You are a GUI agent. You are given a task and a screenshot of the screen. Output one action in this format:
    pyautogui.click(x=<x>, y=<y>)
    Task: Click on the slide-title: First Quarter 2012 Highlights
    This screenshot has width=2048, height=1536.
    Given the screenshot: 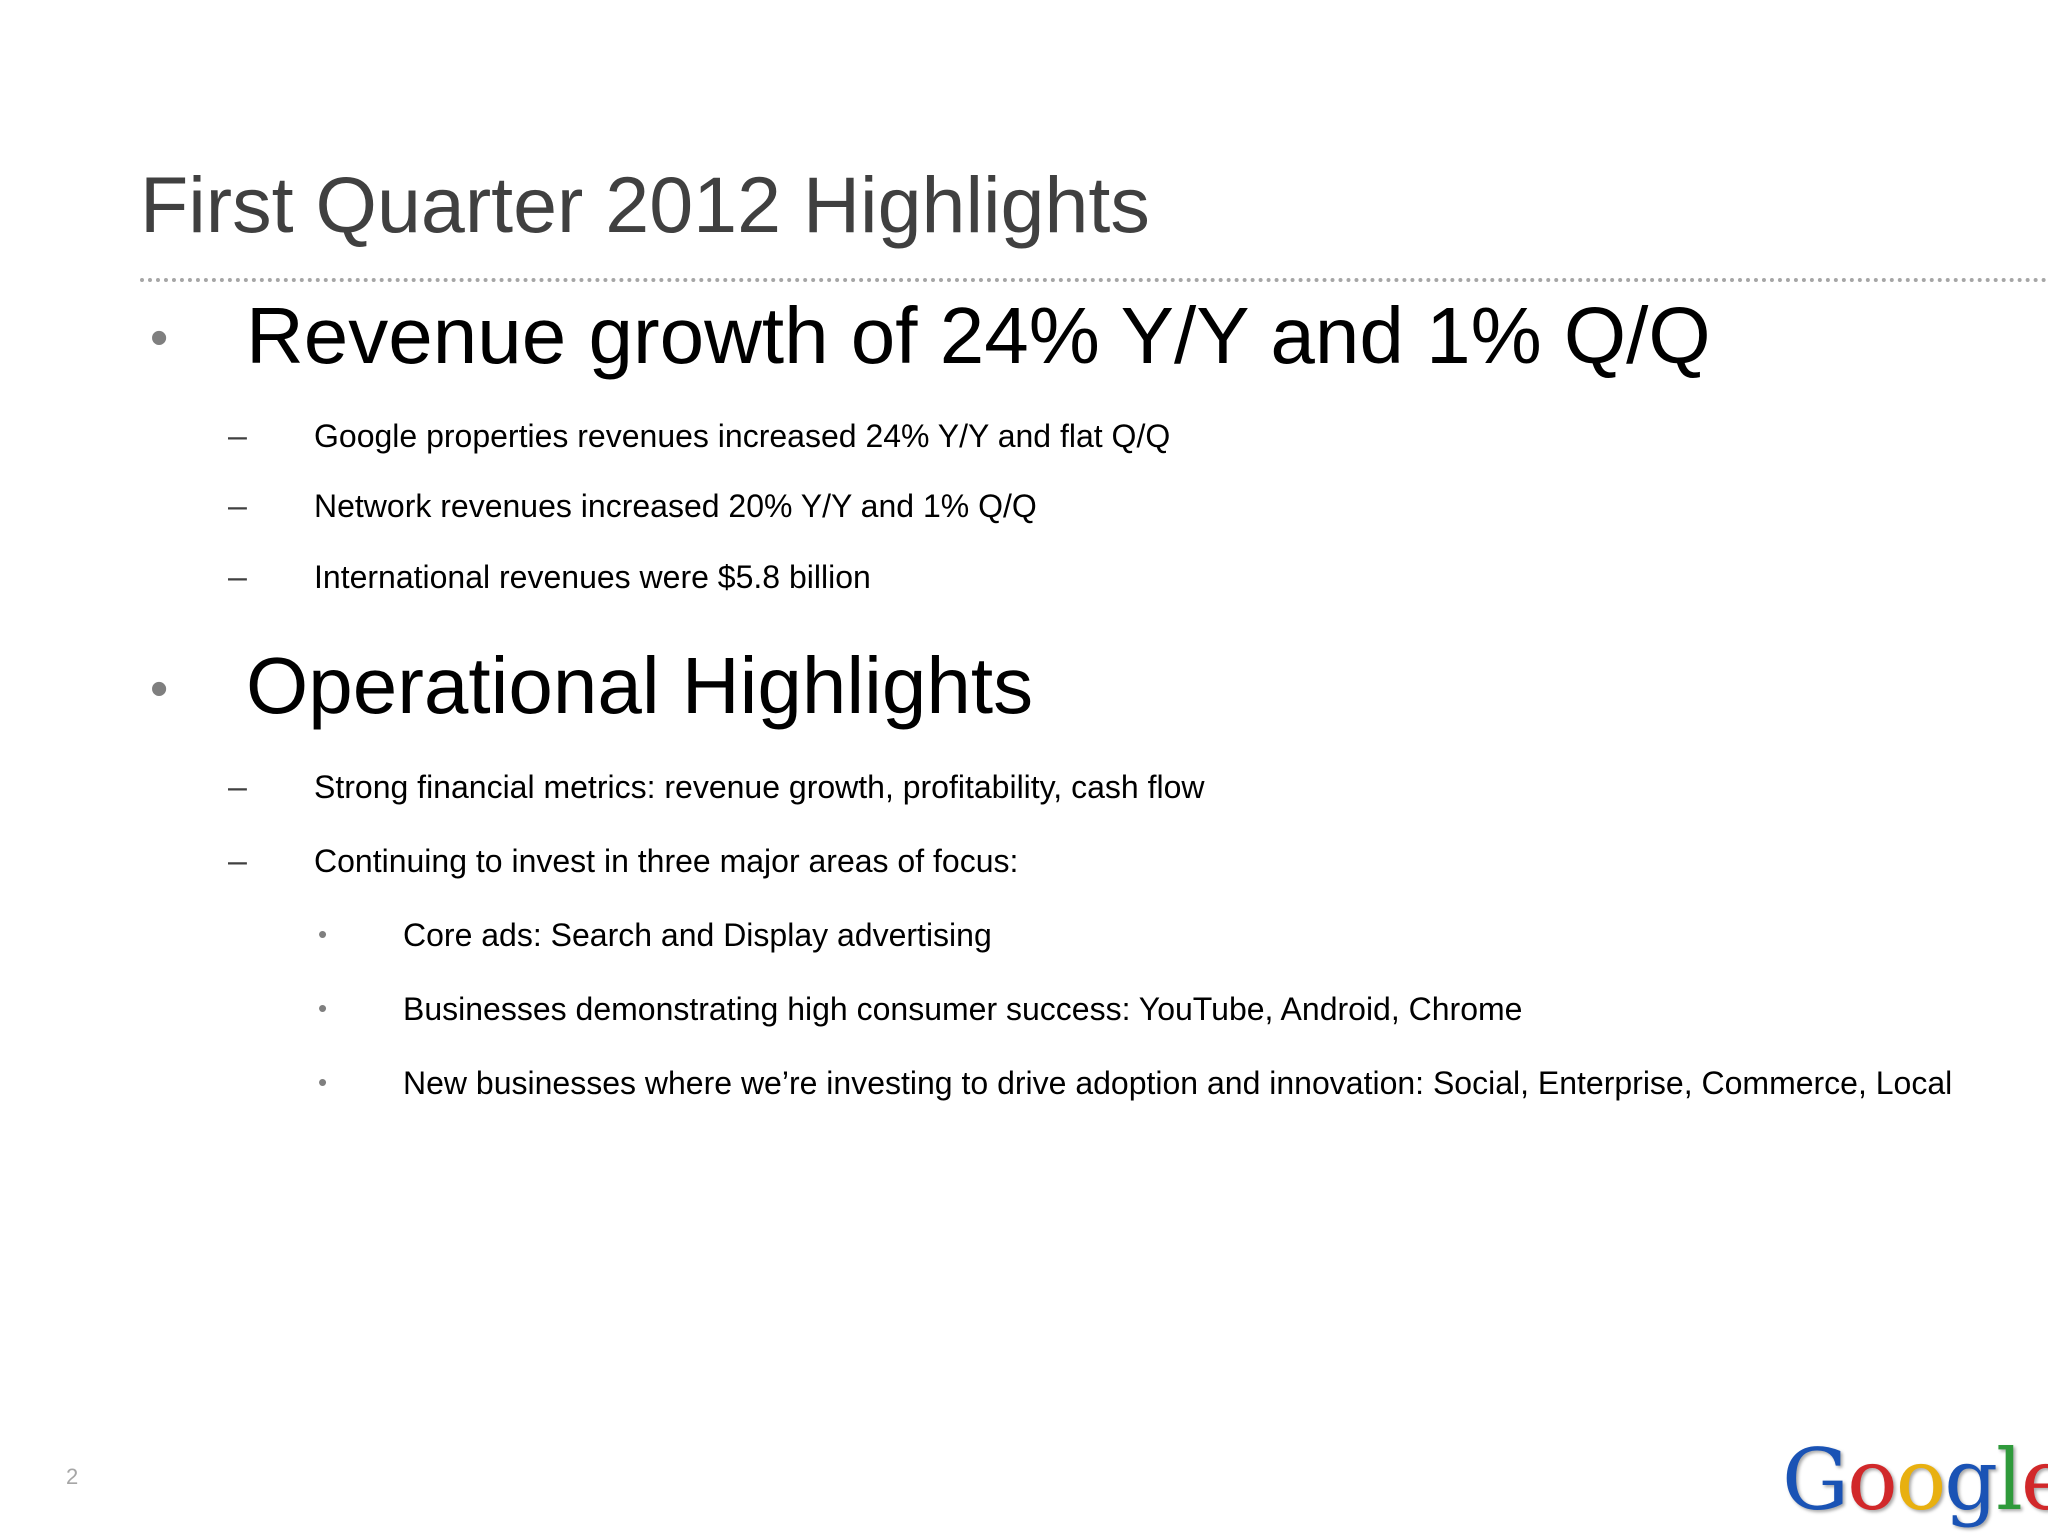 What is the action you would take?
    pyautogui.click(x=645, y=204)
    